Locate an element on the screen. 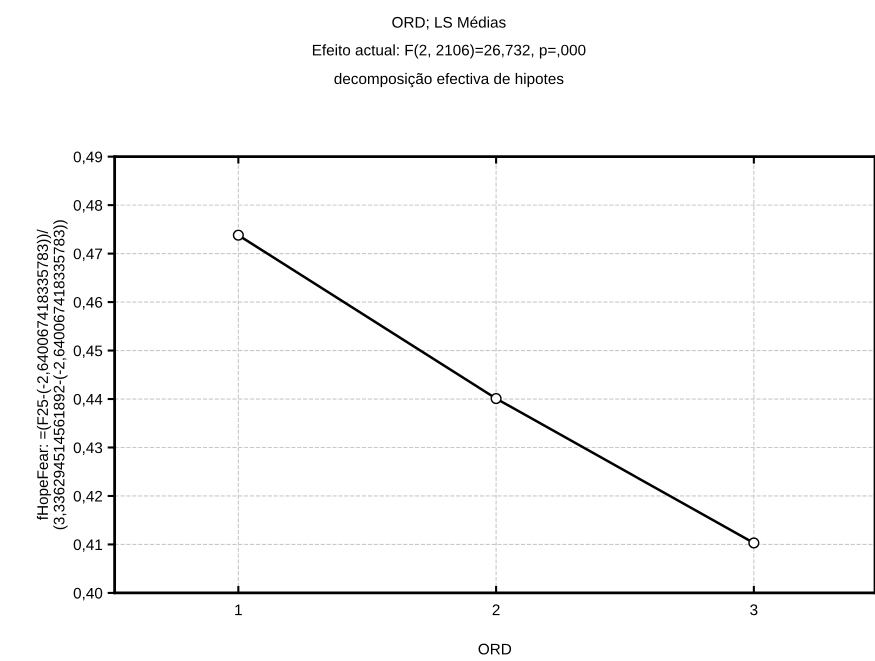 This screenshot has width=875, height=661. x-tick-label: 2 is located at coordinates (496, 610).